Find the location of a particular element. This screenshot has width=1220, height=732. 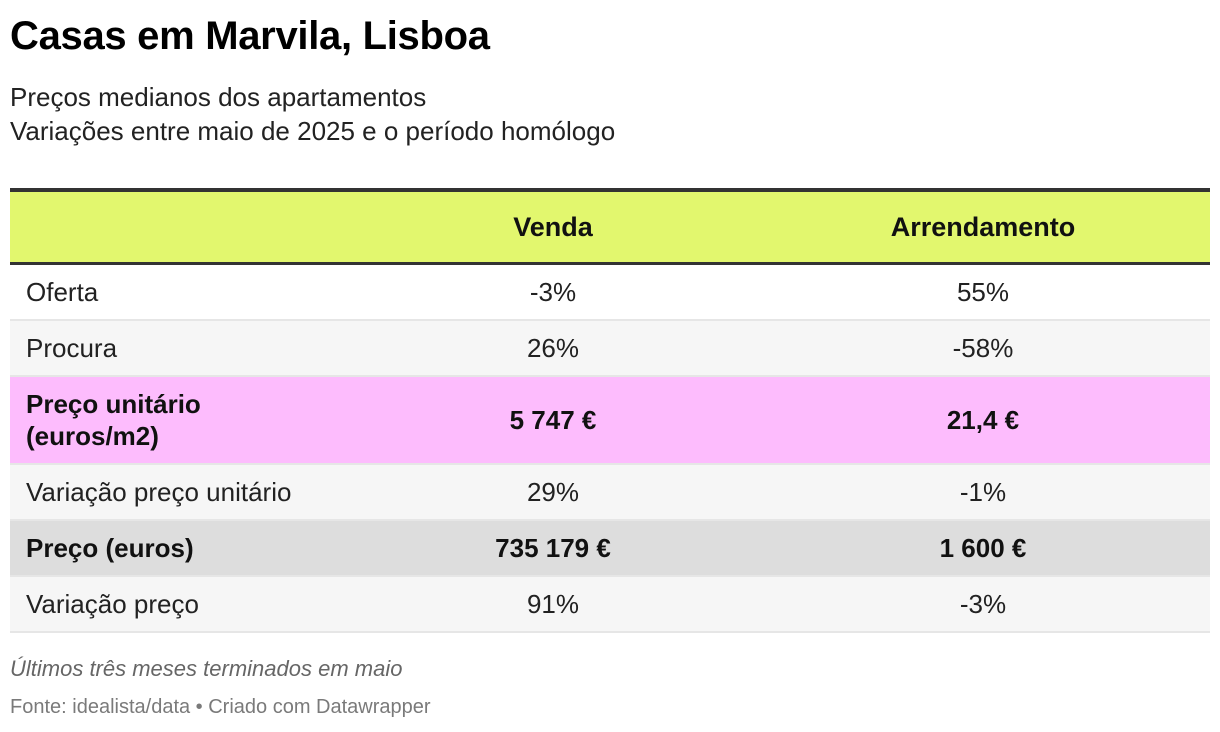

row-label: Variação preço unitário is located at coordinates (159, 492).